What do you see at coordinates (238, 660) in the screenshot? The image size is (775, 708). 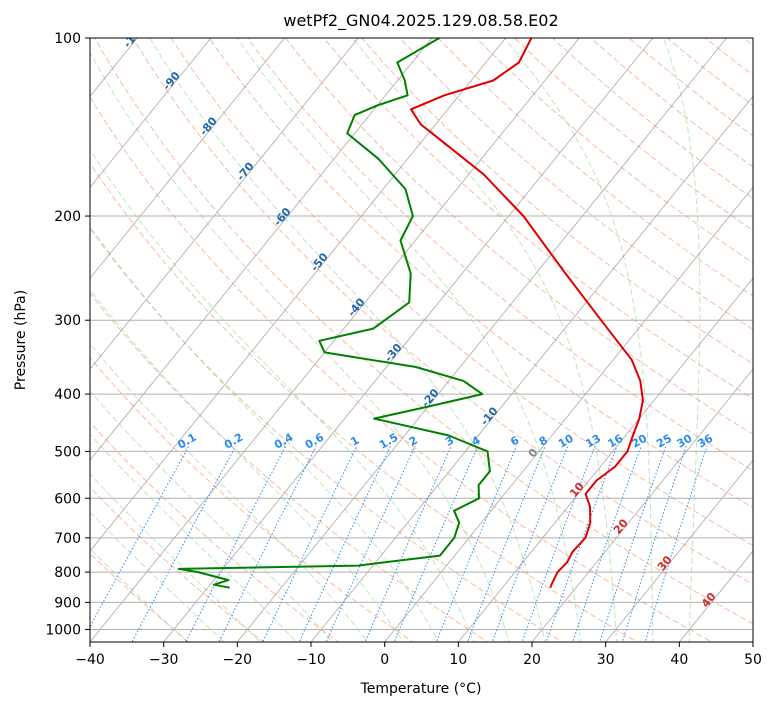 I see `x-tick-label: −20` at bounding box center [238, 660].